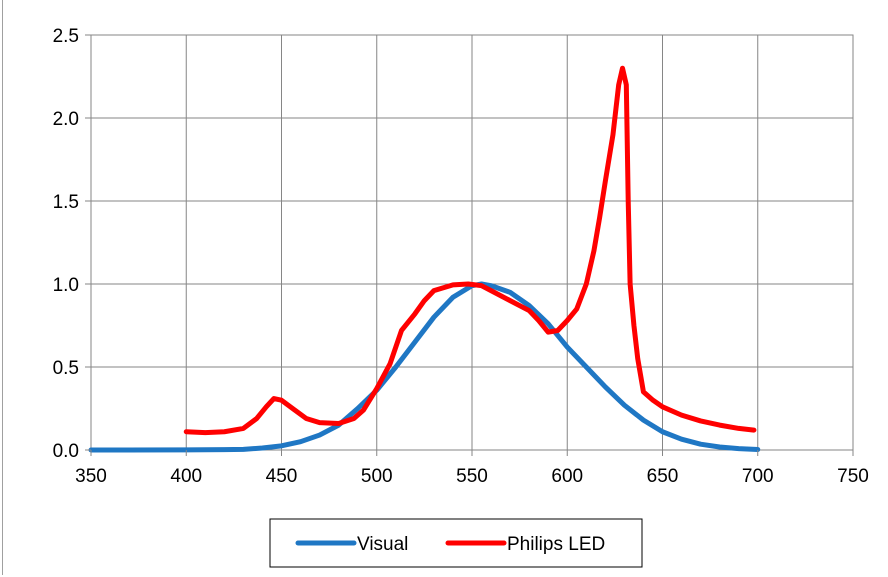 Image resolution: width=888 pixels, height=577 pixels. Describe the element at coordinates (66, 368) in the screenshot. I see `y-tick-label: 0.5` at that location.